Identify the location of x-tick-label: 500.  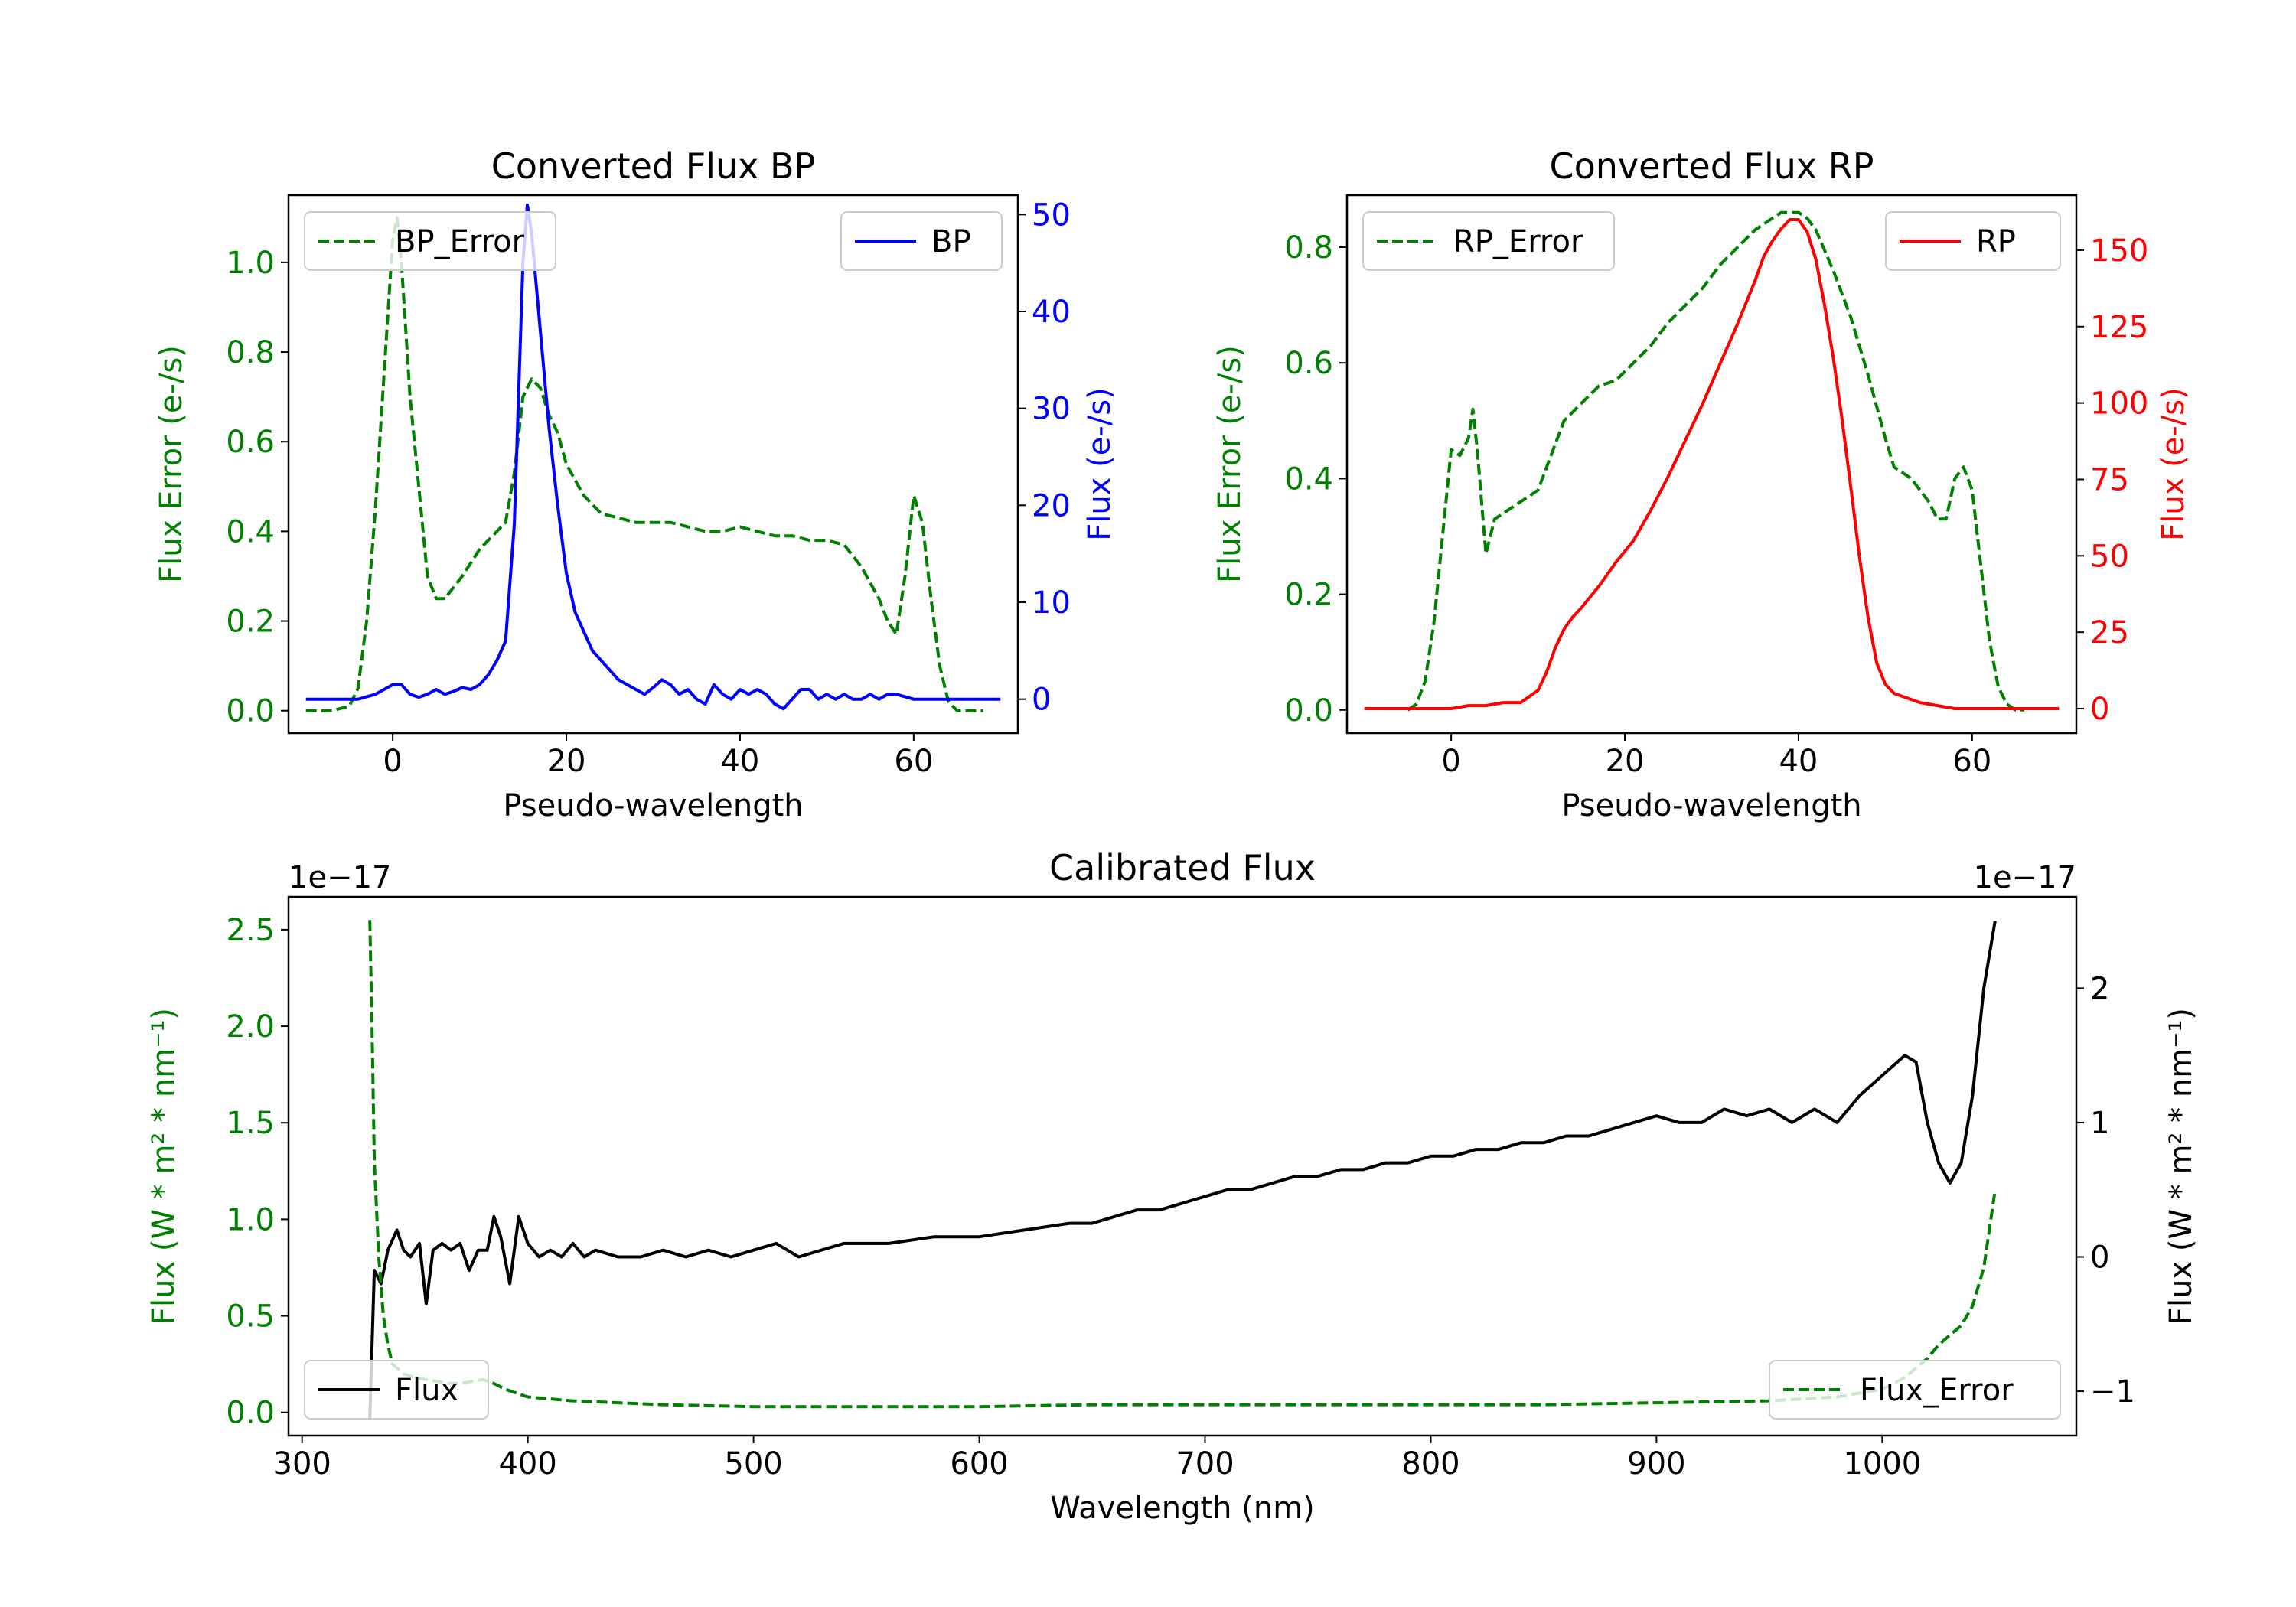
(753, 1464).